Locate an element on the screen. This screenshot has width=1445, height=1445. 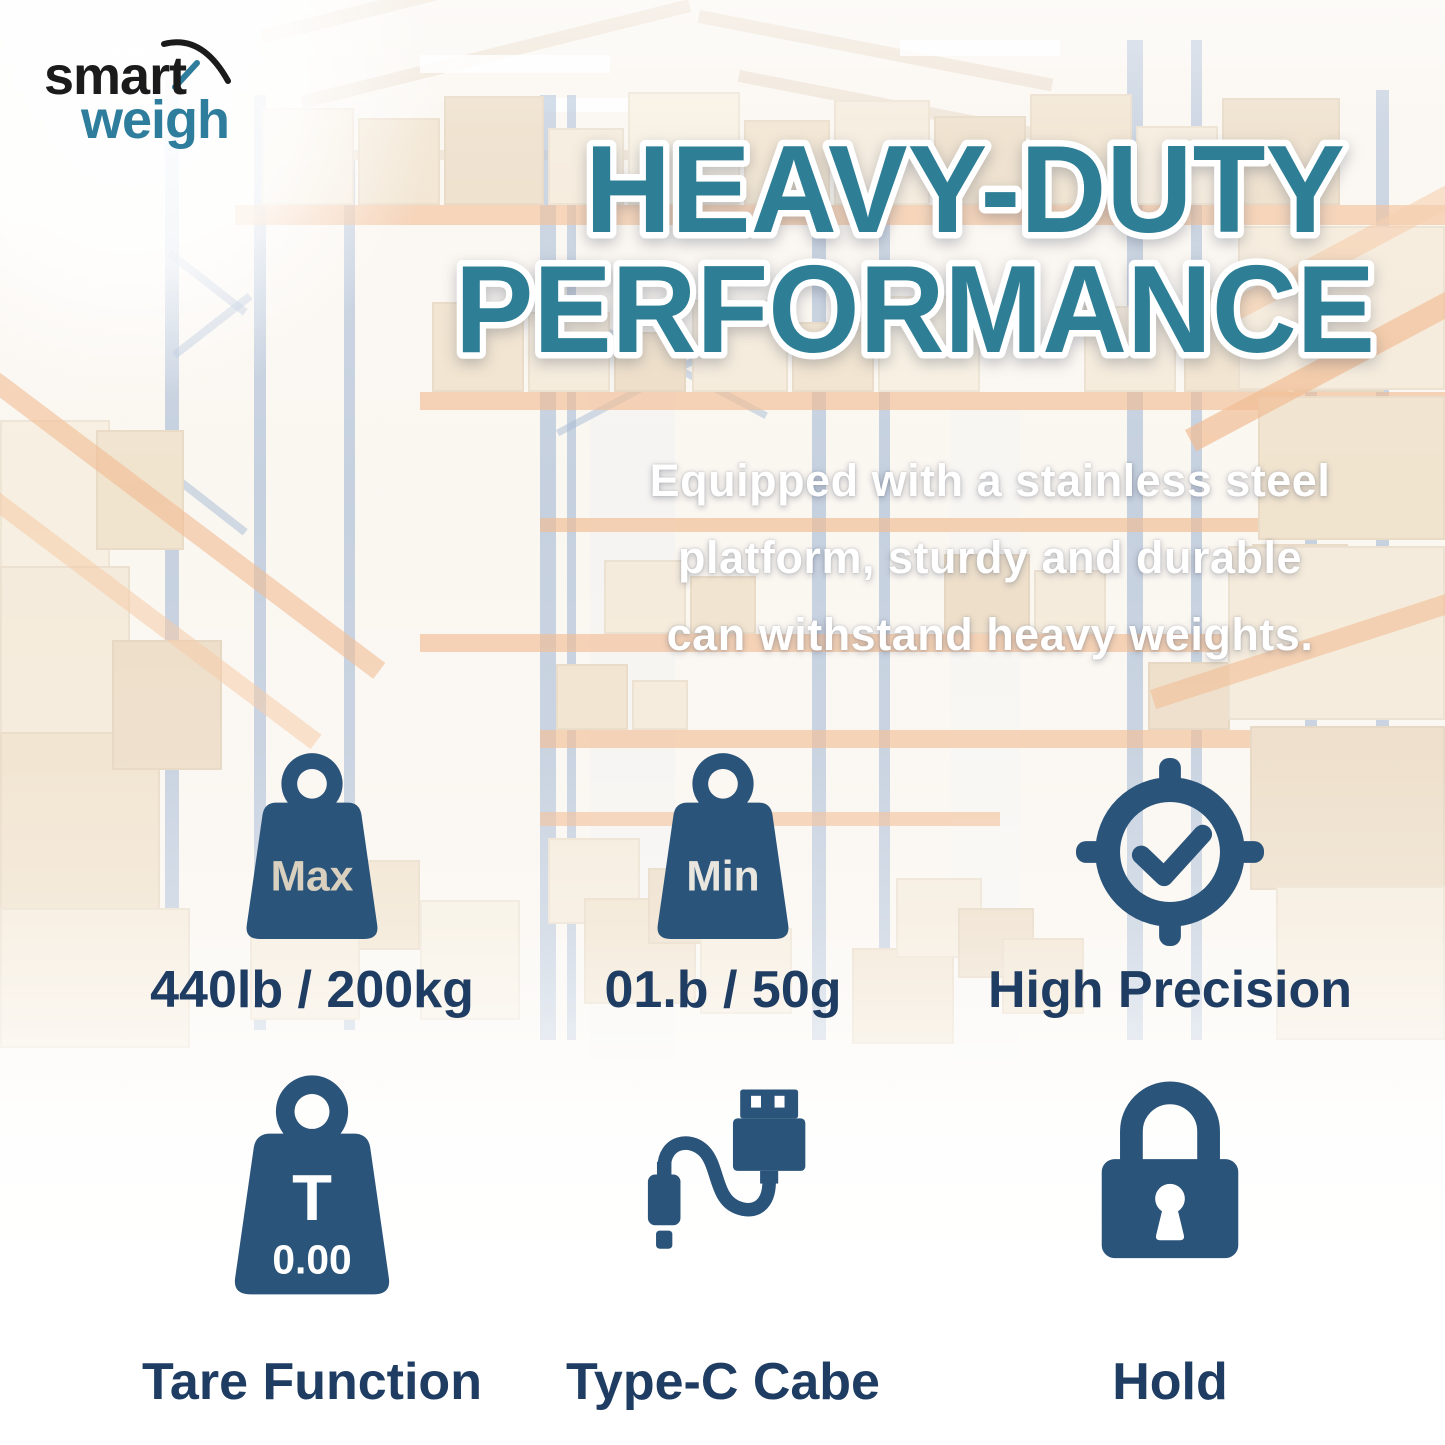
feature-label: High Precision is located at coordinates (1170, 990).